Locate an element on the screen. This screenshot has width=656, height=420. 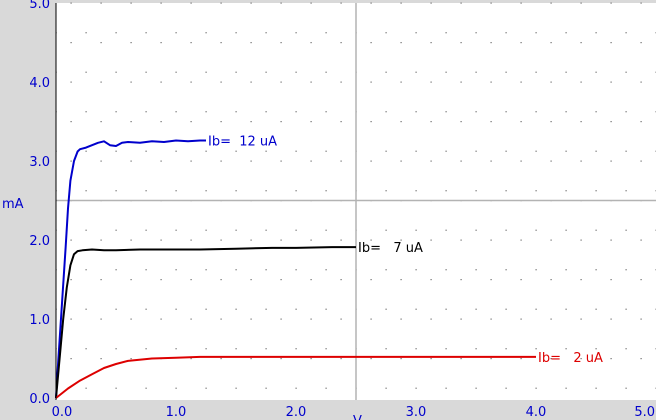
series-label-2: Ib= 2 uA is located at coordinates (570, 358).